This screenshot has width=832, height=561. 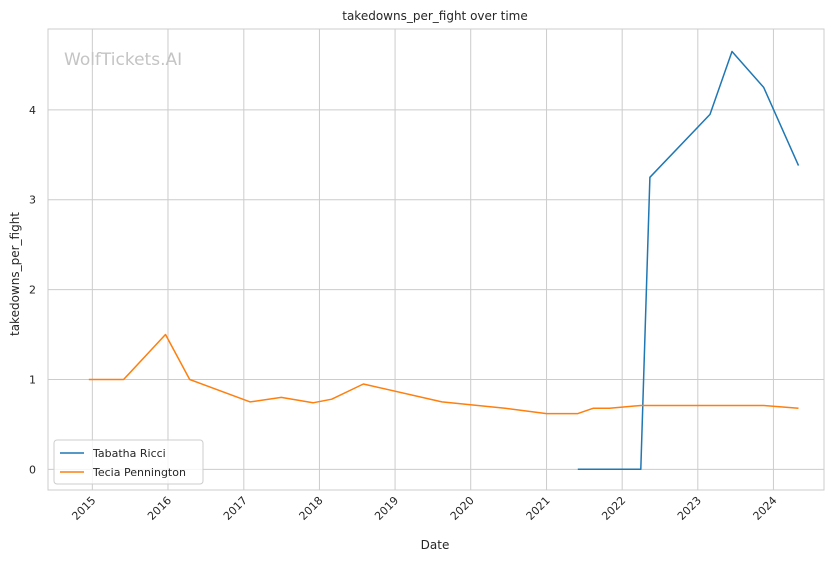 I want to click on y-tick-label-4: 4, so click(x=32, y=110).